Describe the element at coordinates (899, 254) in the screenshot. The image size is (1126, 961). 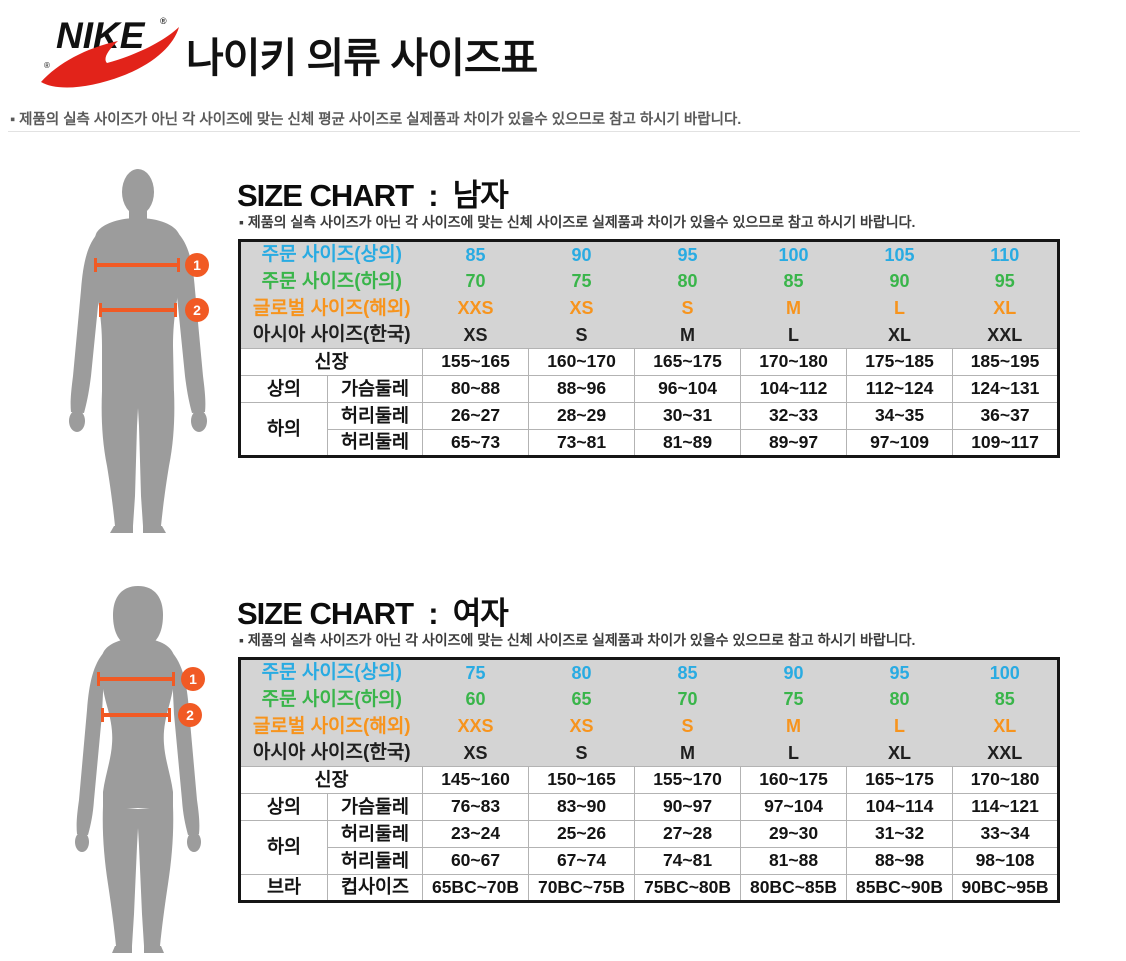
I see `size-value: 105` at that location.